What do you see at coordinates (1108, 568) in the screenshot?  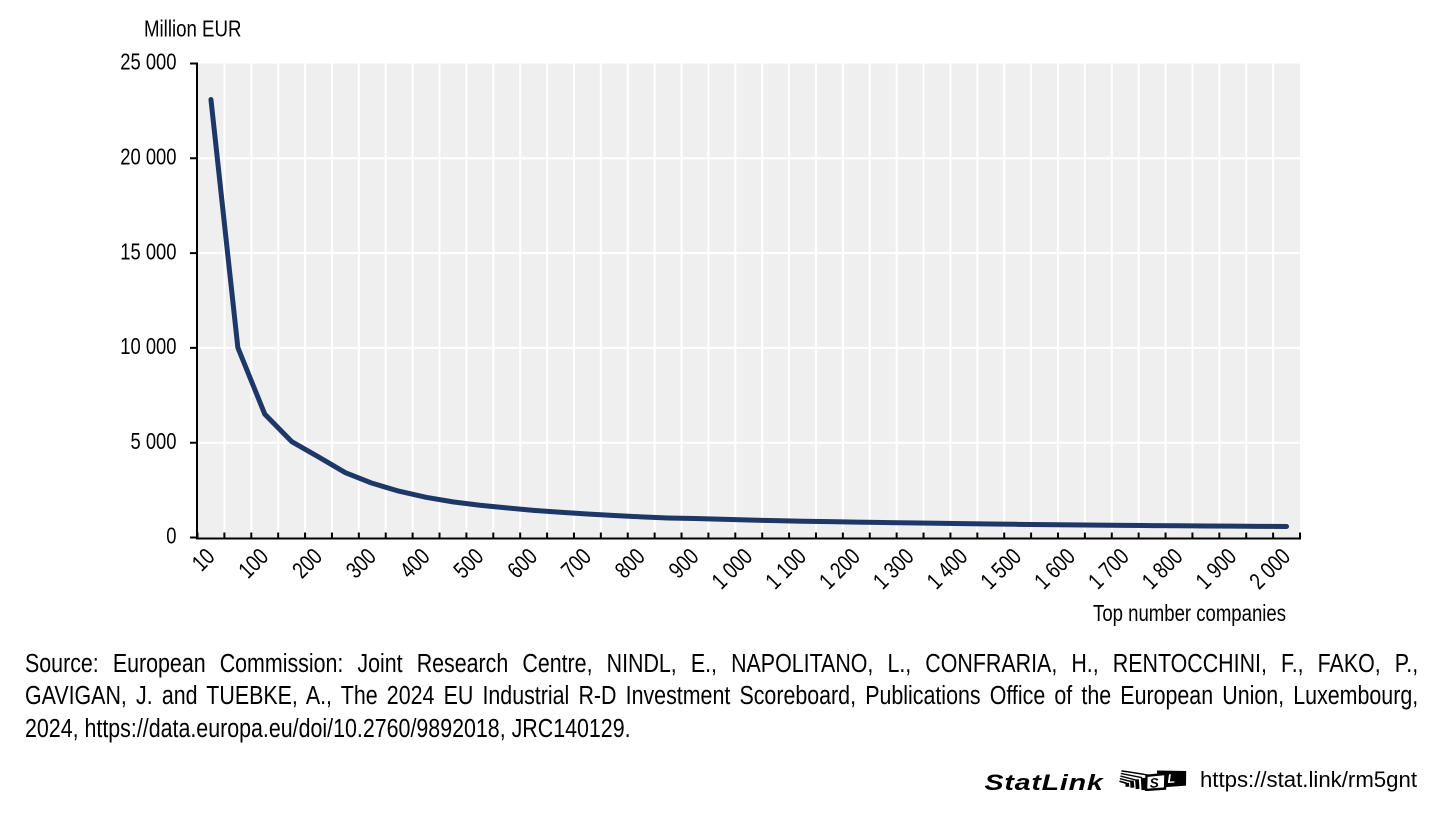 I see `svg-text: 1 700` at bounding box center [1108, 568].